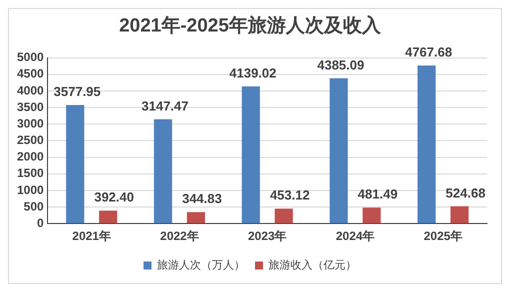  I want to click on y-tick-label: 1000, so click(30, 189).